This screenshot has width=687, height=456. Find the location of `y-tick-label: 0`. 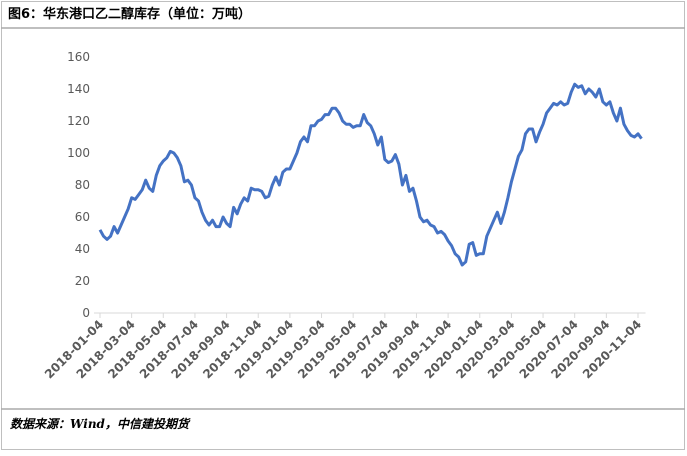

y-tick-label: 0 is located at coordinates (86, 313).